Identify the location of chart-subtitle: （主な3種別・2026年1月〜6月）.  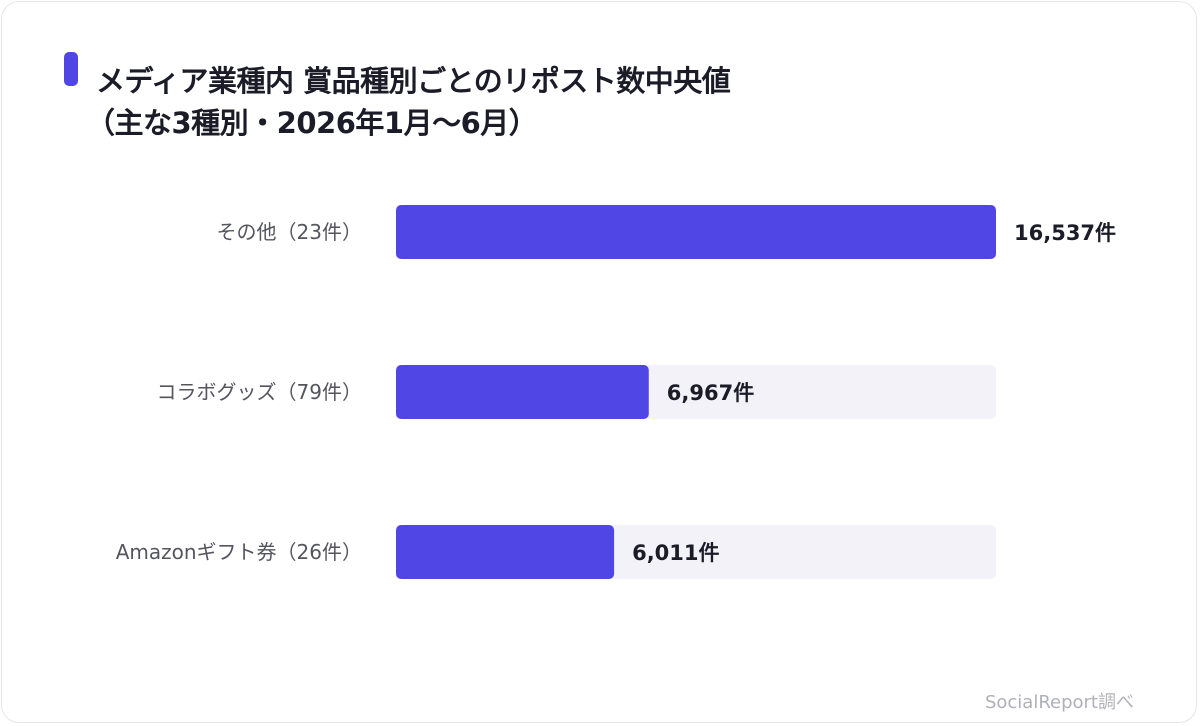
(312, 123).